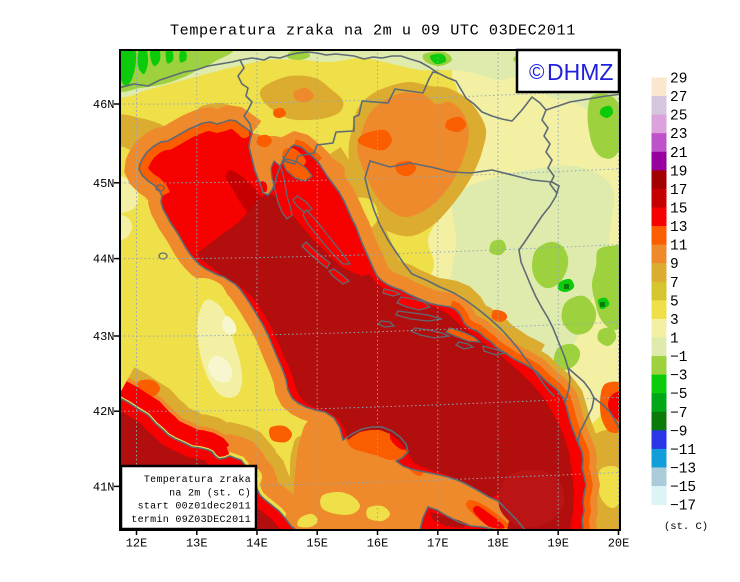  What do you see at coordinates (678, 432) in the screenshot?
I see `svg-text: −9` at bounding box center [678, 432].